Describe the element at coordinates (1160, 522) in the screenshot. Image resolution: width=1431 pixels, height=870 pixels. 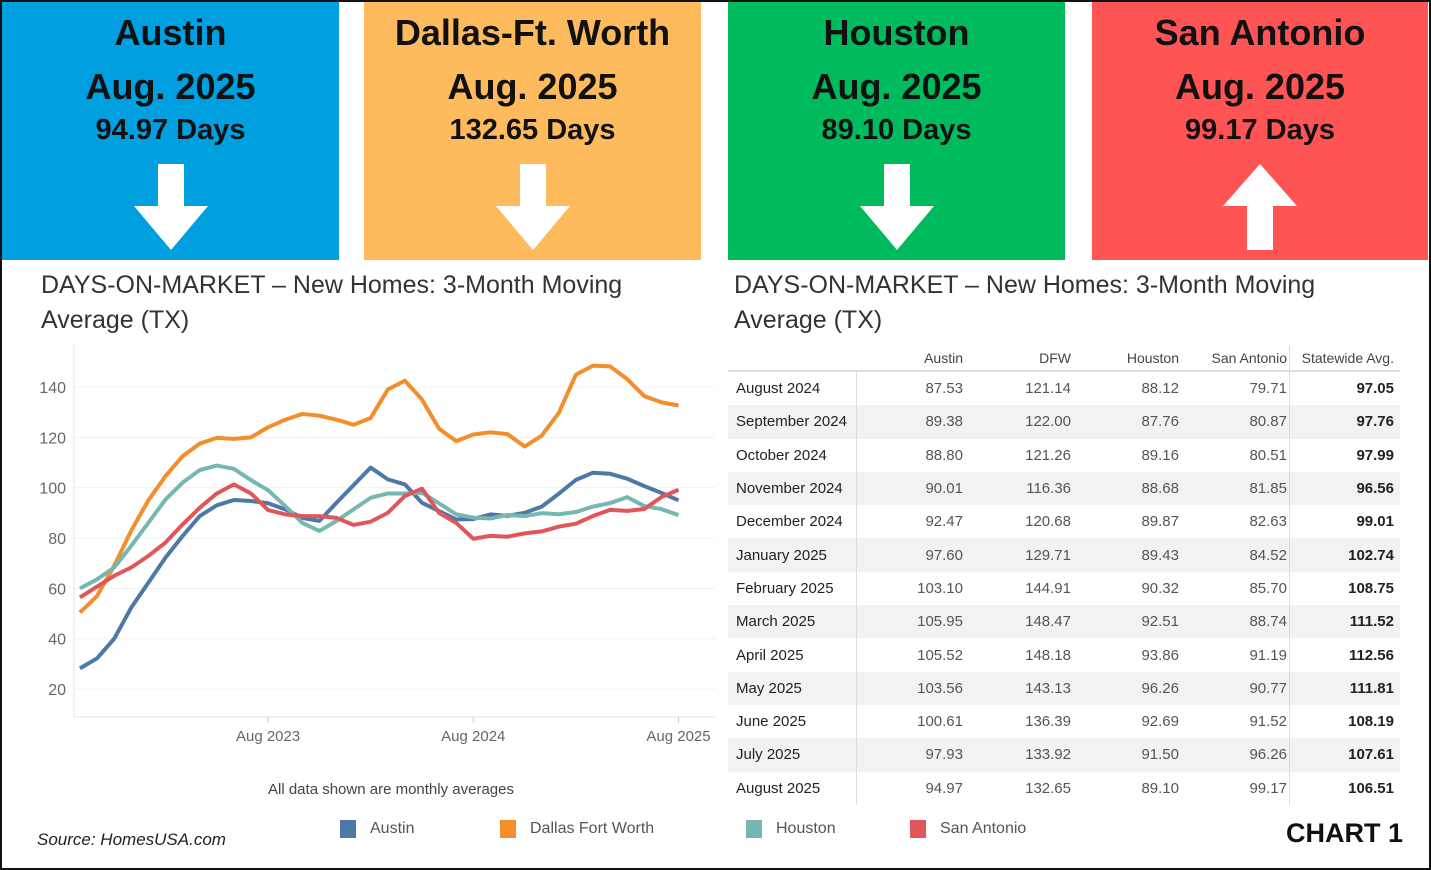
I see `cell-value: 89.87` at that location.